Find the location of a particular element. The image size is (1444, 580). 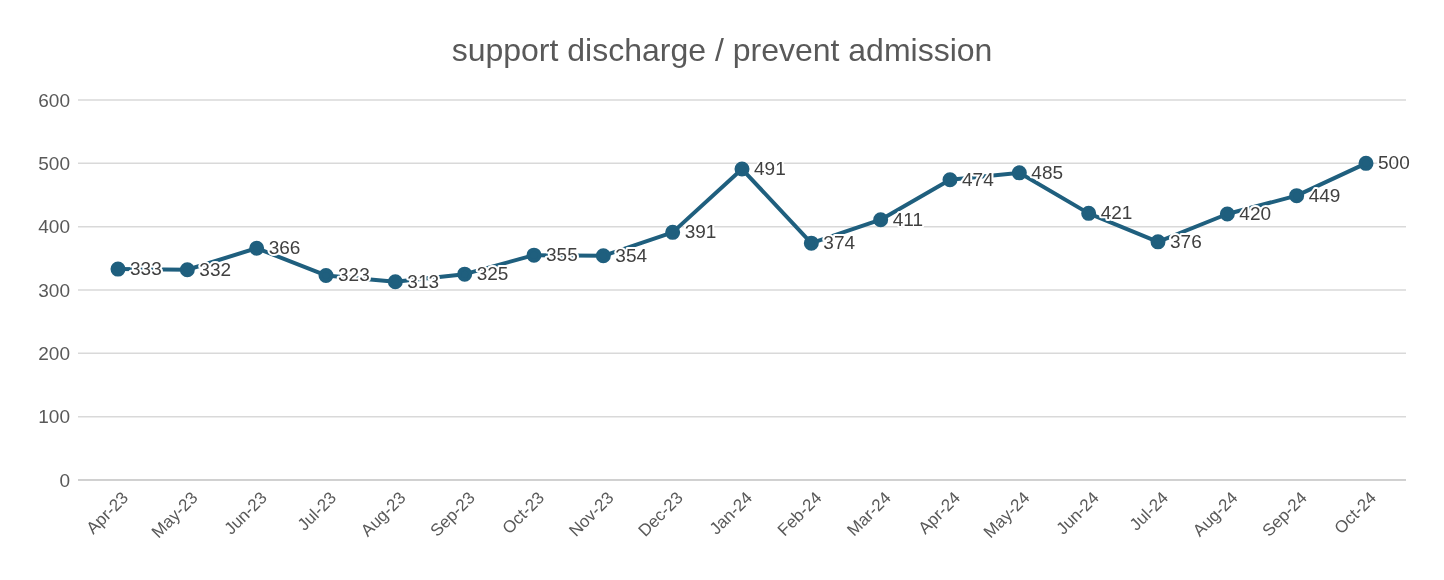

data-label: 500 is located at coordinates (1394, 163).